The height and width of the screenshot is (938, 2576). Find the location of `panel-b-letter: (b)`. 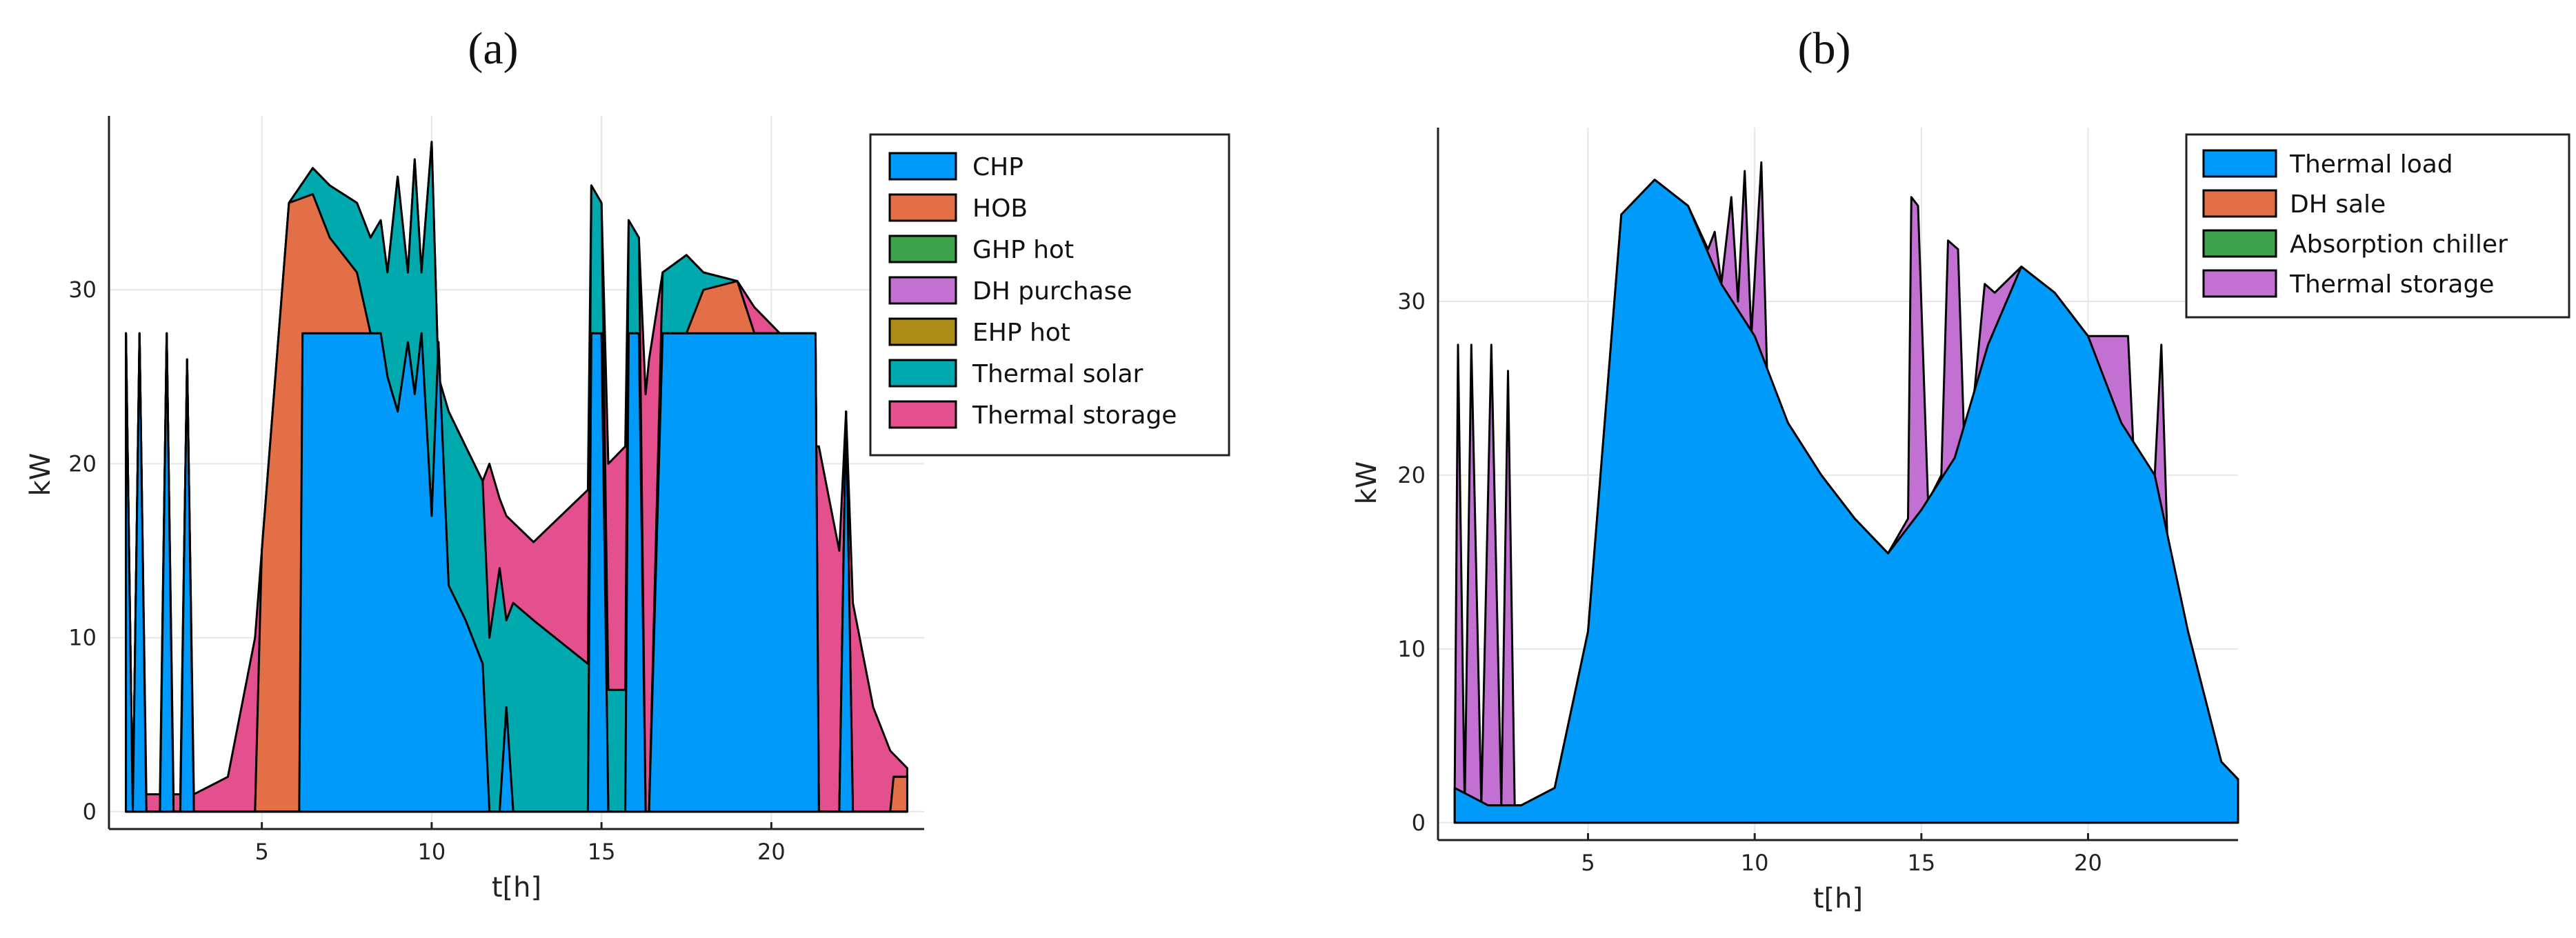

panel-b-letter: (b) is located at coordinates (1824, 48).